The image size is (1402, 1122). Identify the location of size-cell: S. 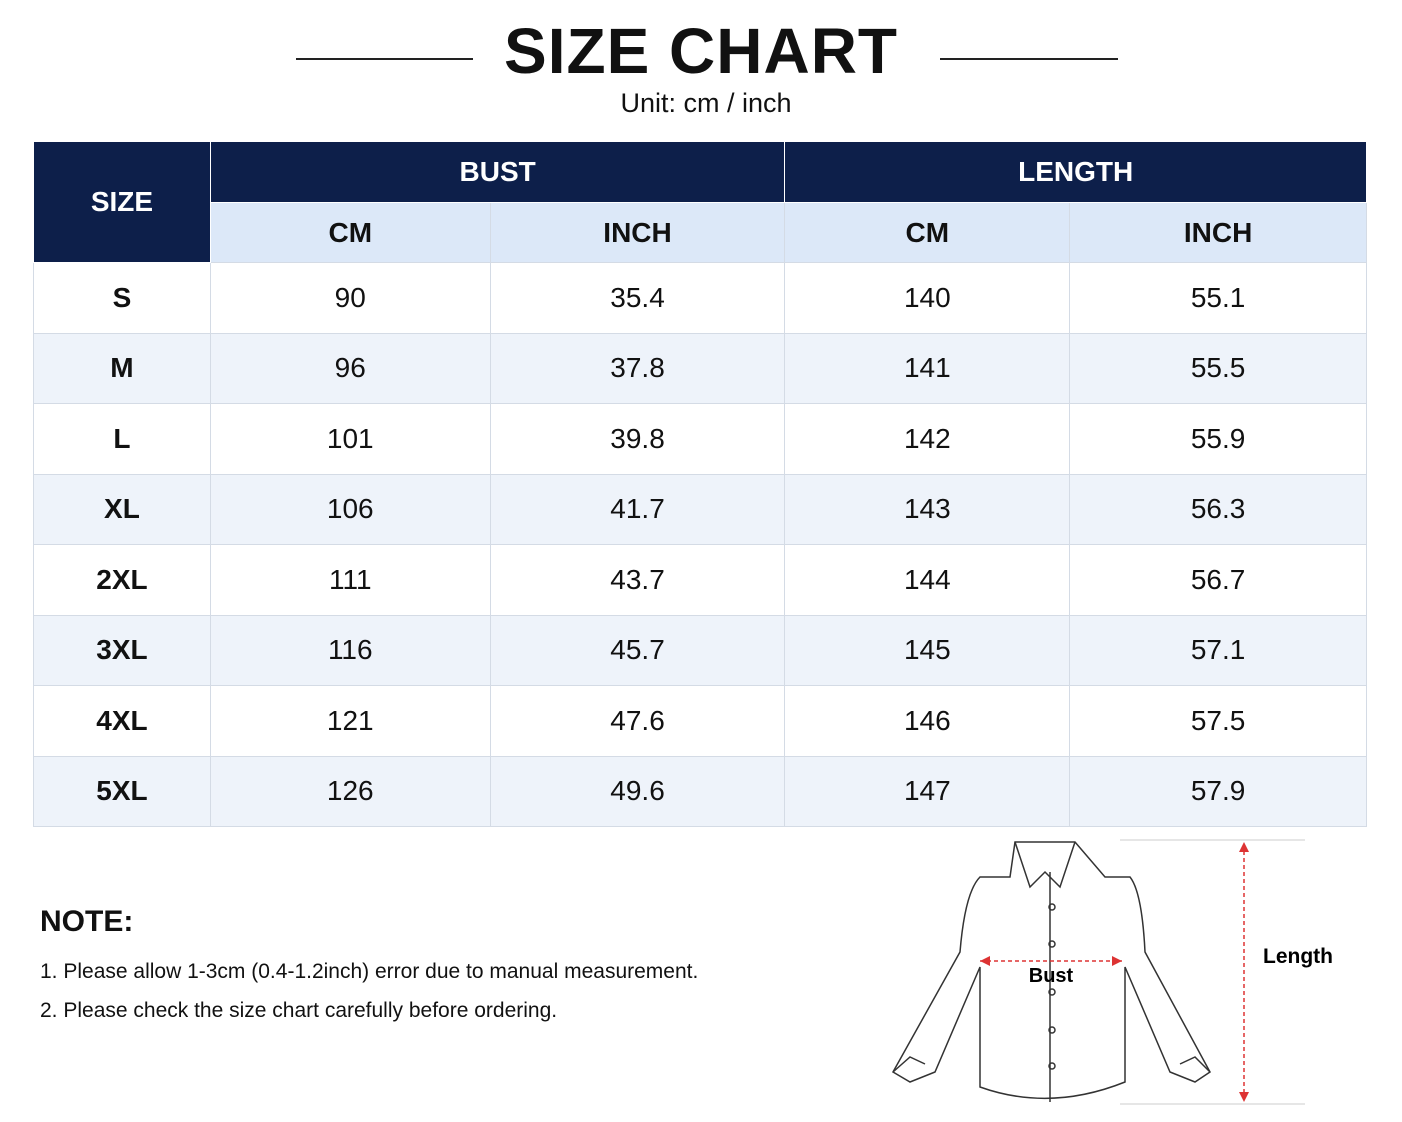
(122, 298).